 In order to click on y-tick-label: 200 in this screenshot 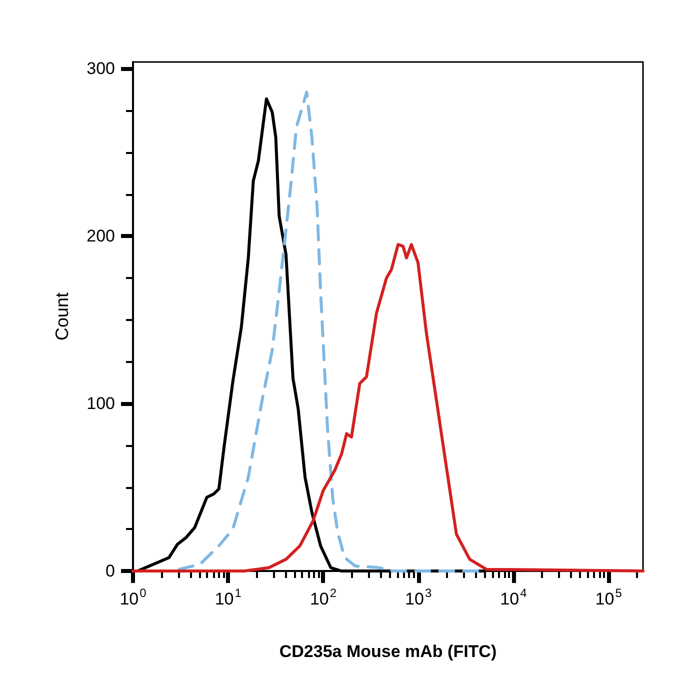, I will do `click(100, 236)`.